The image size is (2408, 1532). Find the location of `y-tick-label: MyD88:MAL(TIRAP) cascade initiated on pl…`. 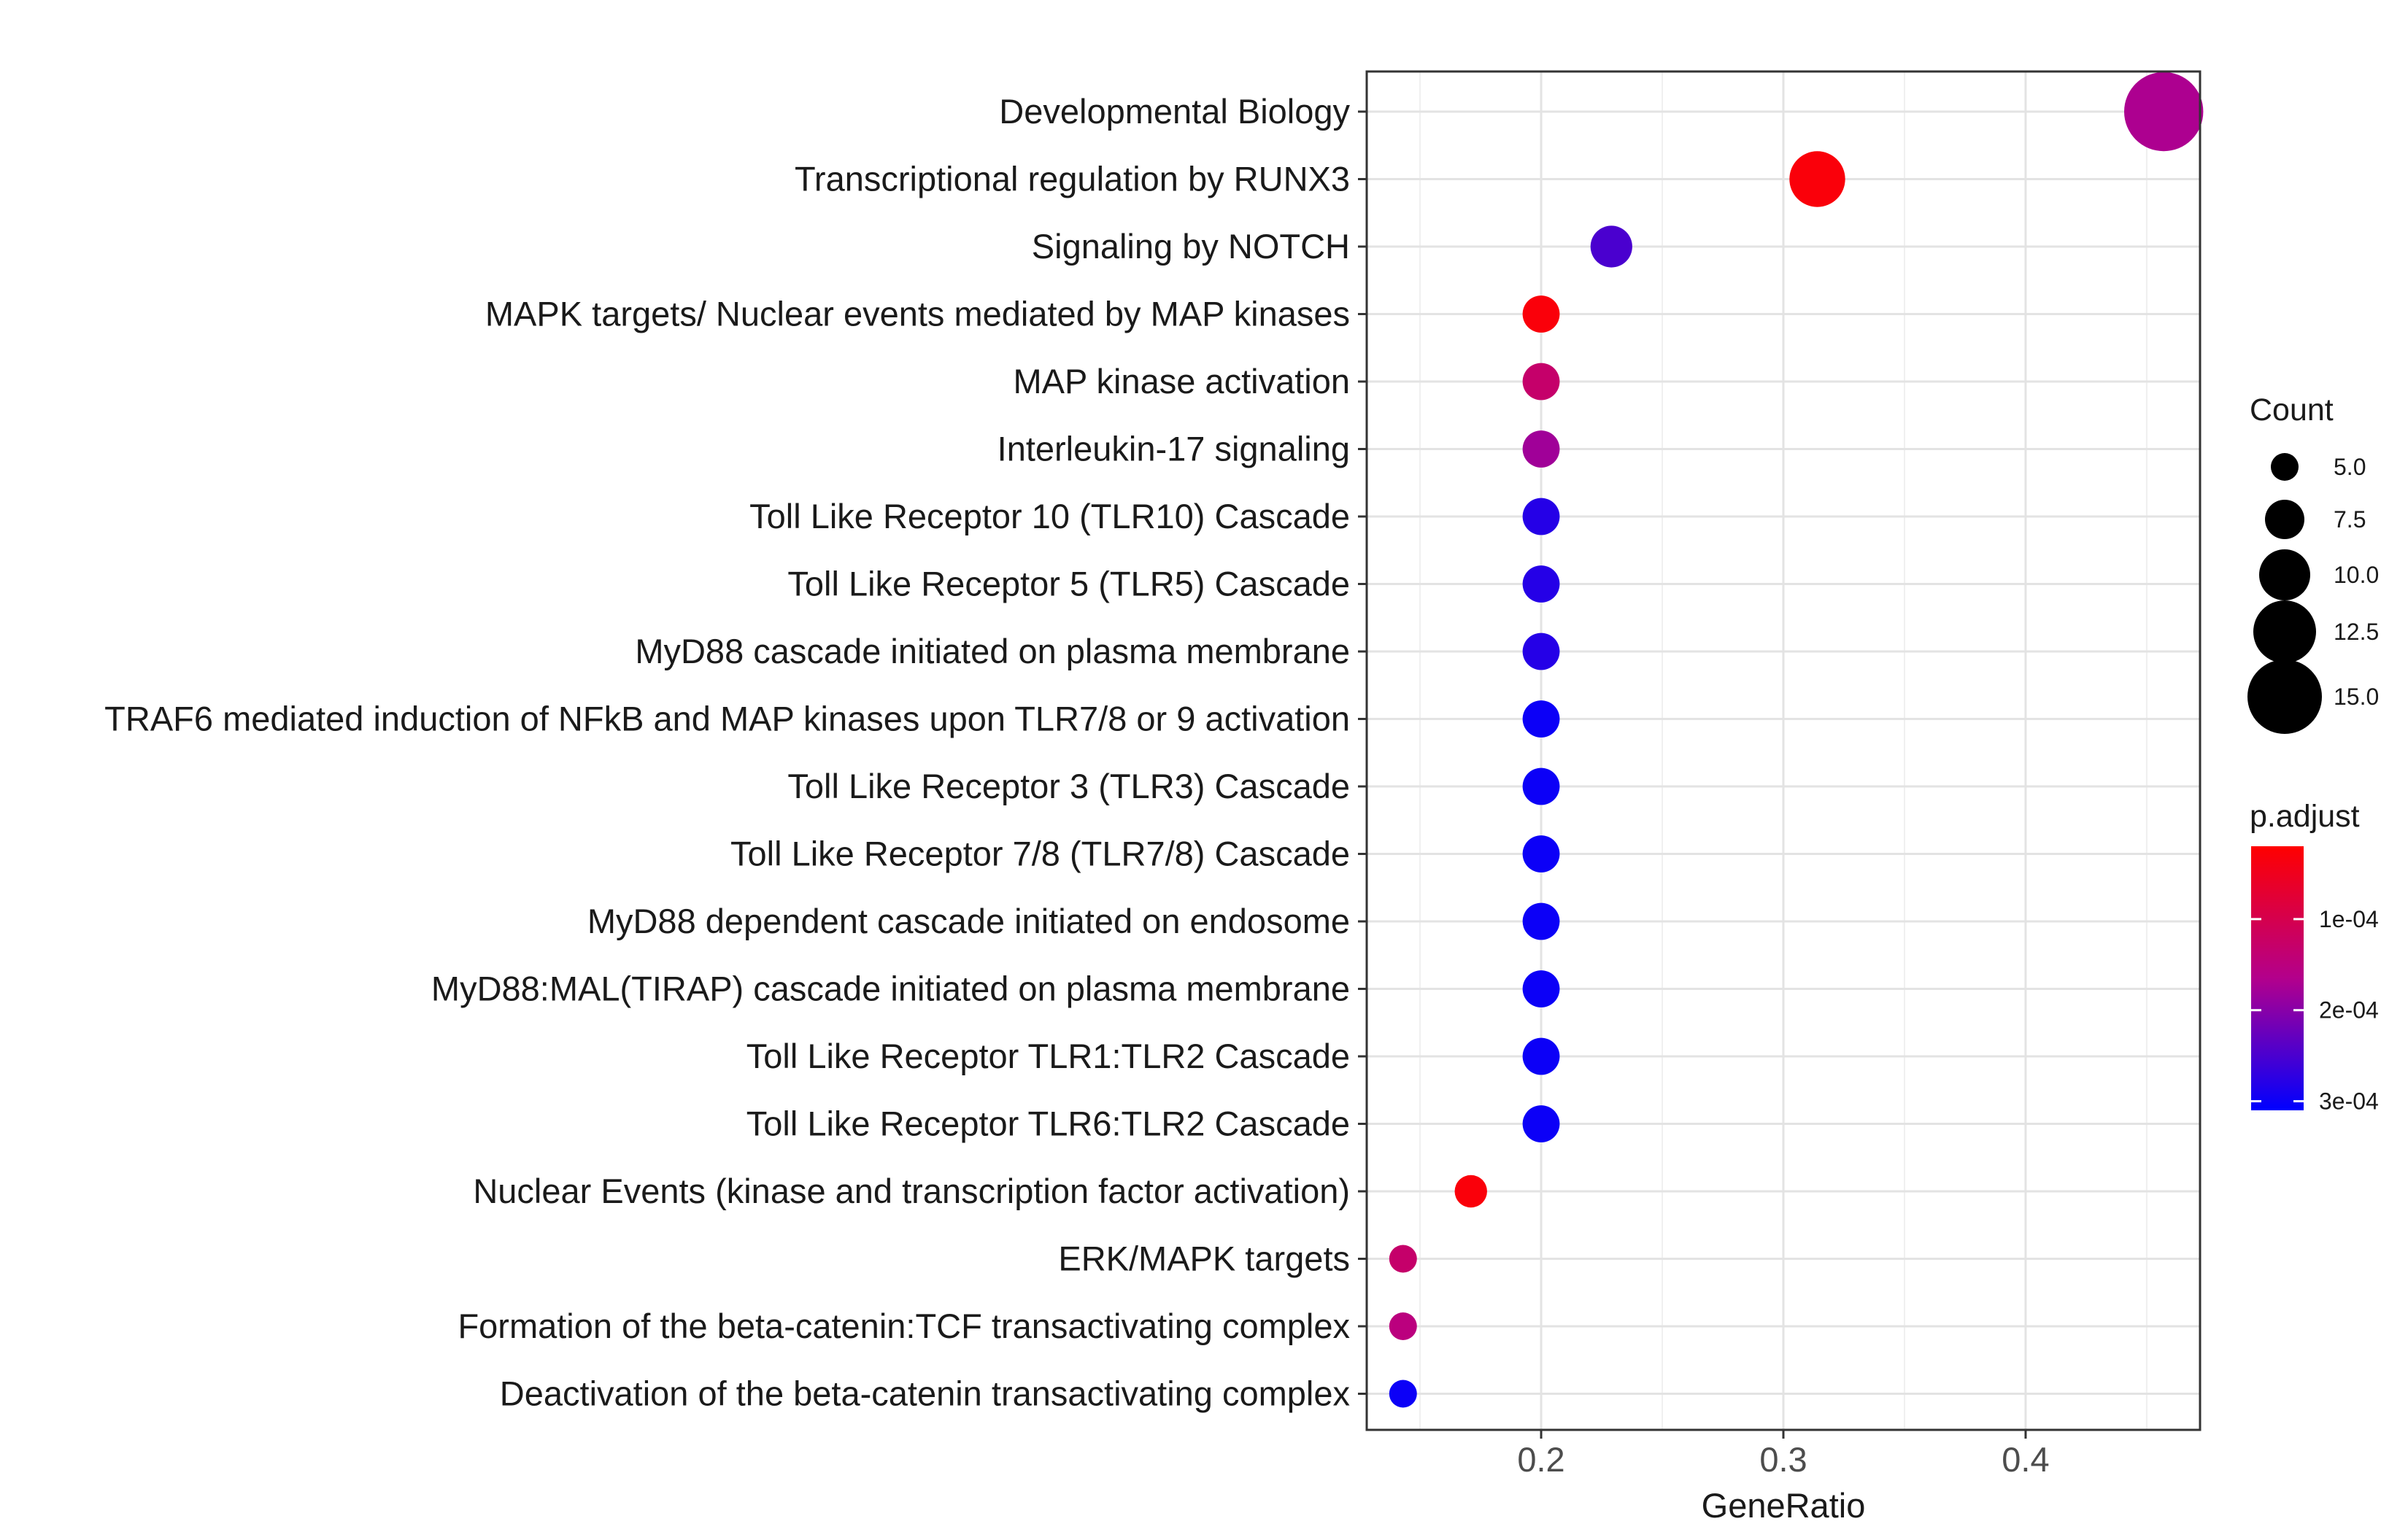

y-tick-label: MyD88:MAL(TIRAP) cascade initiated on pl… is located at coordinates (890, 989).